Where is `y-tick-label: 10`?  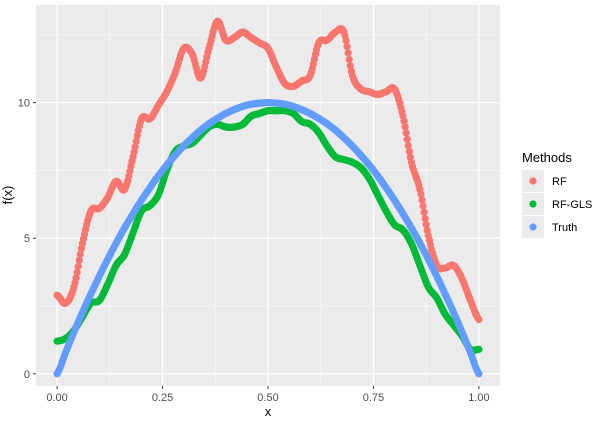
y-tick-label: 10 is located at coordinates (24, 104).